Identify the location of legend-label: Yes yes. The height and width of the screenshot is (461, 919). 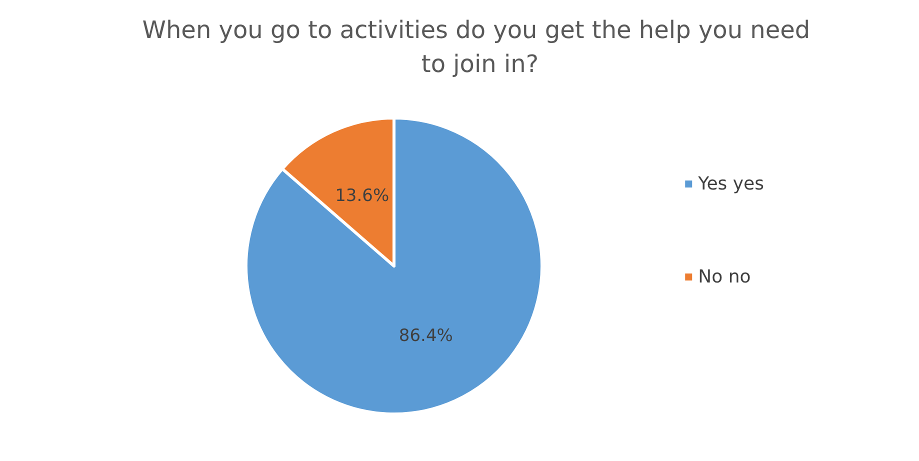
(730, 184).